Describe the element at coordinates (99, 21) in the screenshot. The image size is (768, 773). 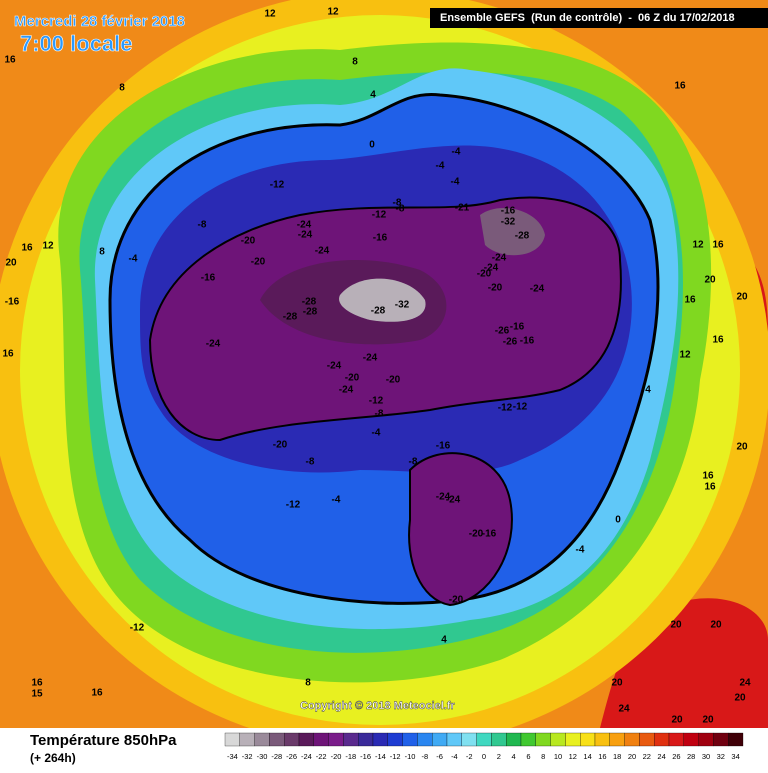
I see `date: Mercredi 28 février 2018` at that location.